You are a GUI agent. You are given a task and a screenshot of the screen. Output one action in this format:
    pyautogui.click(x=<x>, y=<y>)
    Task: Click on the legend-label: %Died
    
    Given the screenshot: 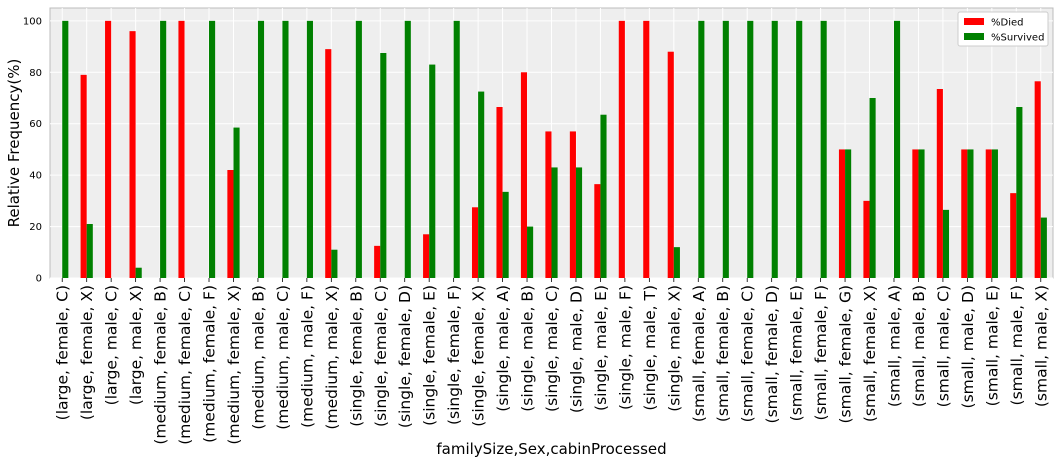 What is the action you would take?
    pyautogui.click(x=1007, y=23)
    